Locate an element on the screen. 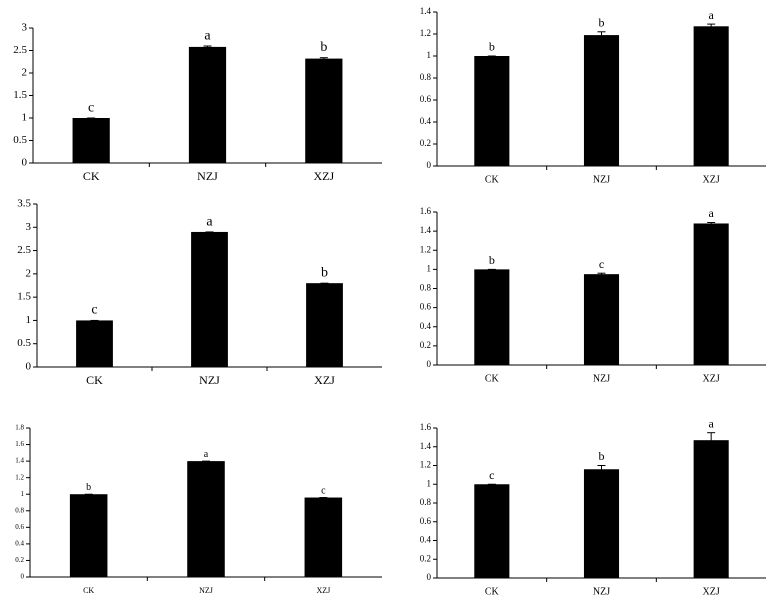  y-tick-label: 1.8 is located at coordinates (19, 428).